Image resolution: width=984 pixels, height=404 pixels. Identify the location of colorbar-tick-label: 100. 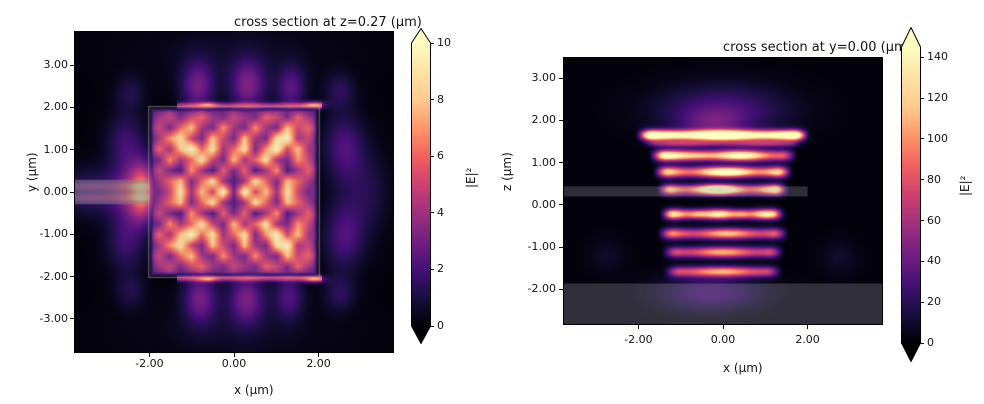
(937, 138).